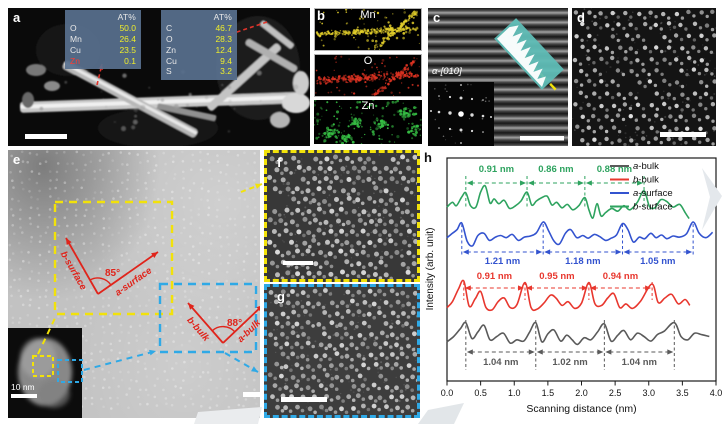  Describe the element at coordinates (569, 362) in the screenshot. I see `interval-label: 1.02 nm` at that location.